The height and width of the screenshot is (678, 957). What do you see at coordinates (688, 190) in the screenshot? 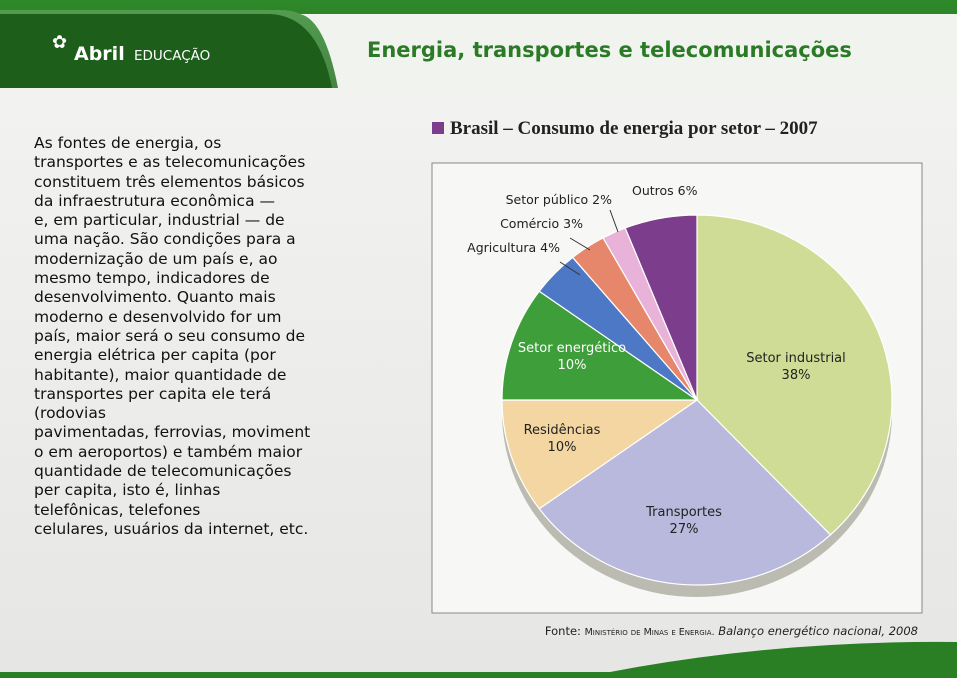
I see `slice-value: 6%` at bounding box center [688, 190].